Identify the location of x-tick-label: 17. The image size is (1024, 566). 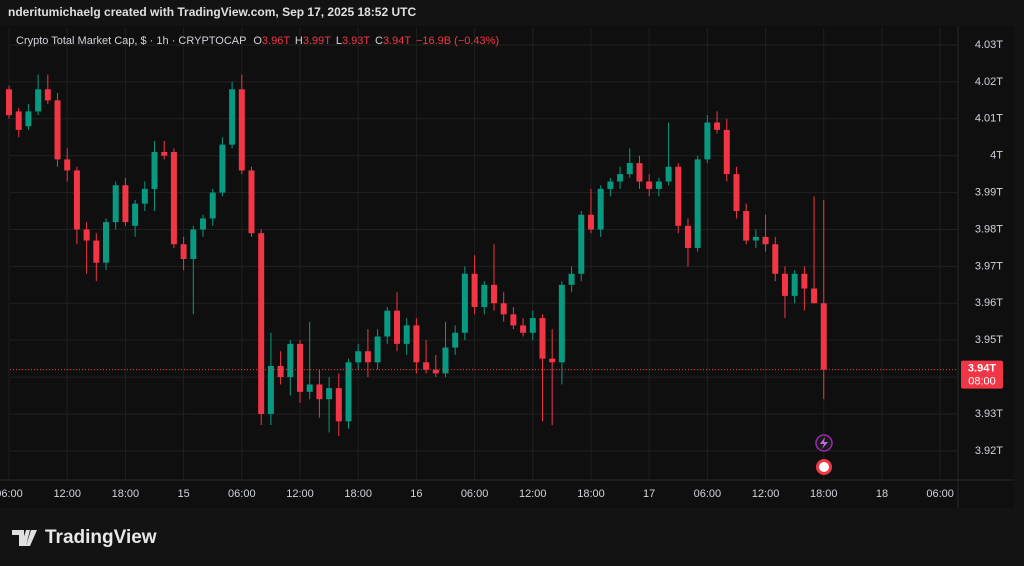
(649, 494).